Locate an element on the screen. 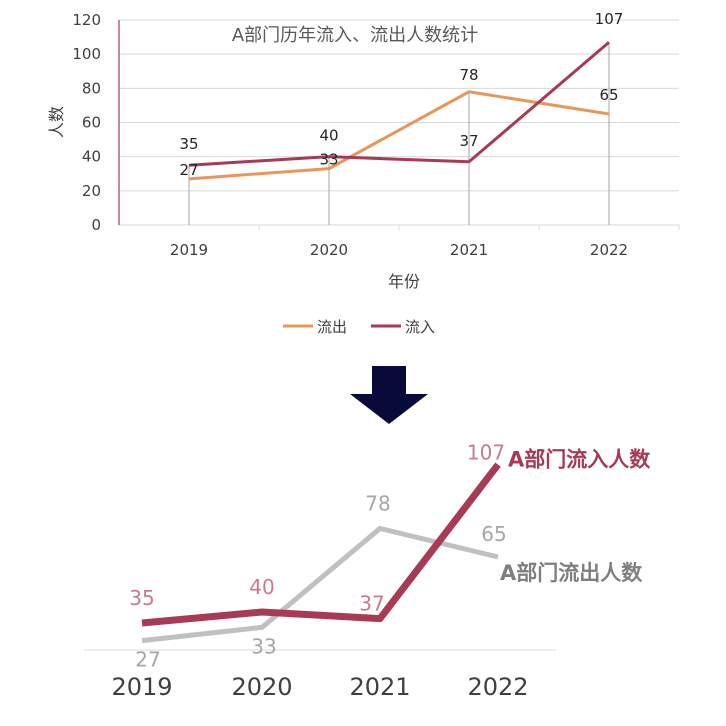 This screenshot has height=726, width=726. series-label-outflow: A部门流出人数 is located at coordinates (571, 573).